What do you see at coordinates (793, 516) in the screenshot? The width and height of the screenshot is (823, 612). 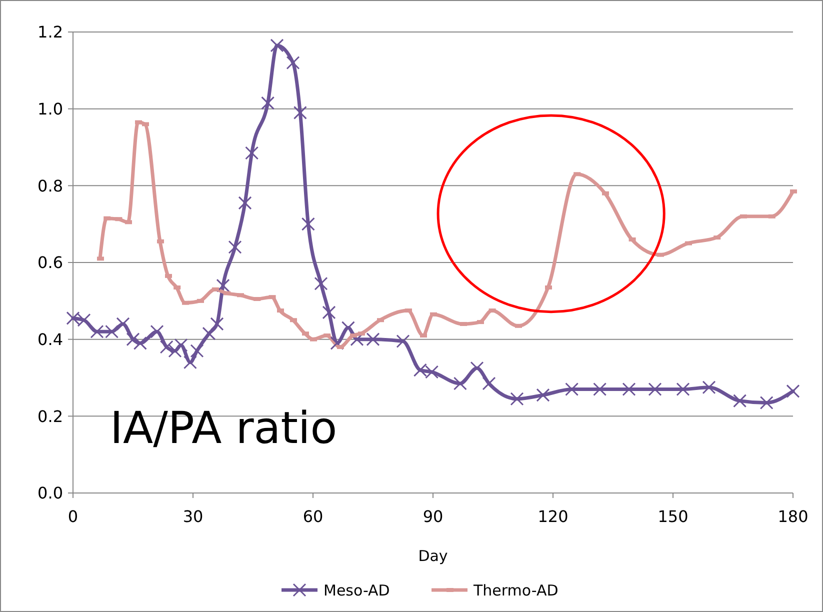 I see `x-tick-label: 180` at bounding box center [793, 516].